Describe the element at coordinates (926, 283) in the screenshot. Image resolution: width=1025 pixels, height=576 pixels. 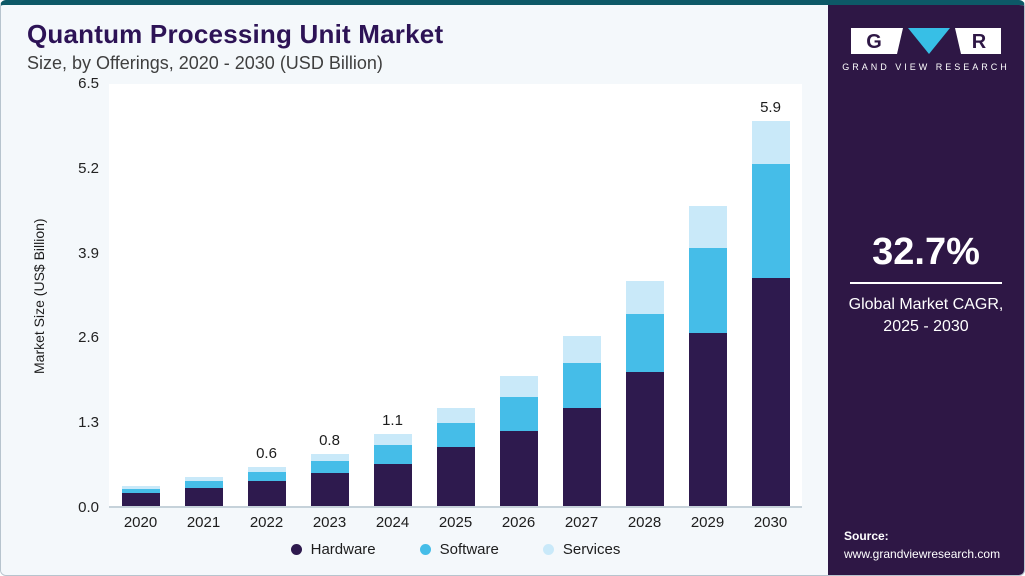
I see `cagr-divider` at that location.